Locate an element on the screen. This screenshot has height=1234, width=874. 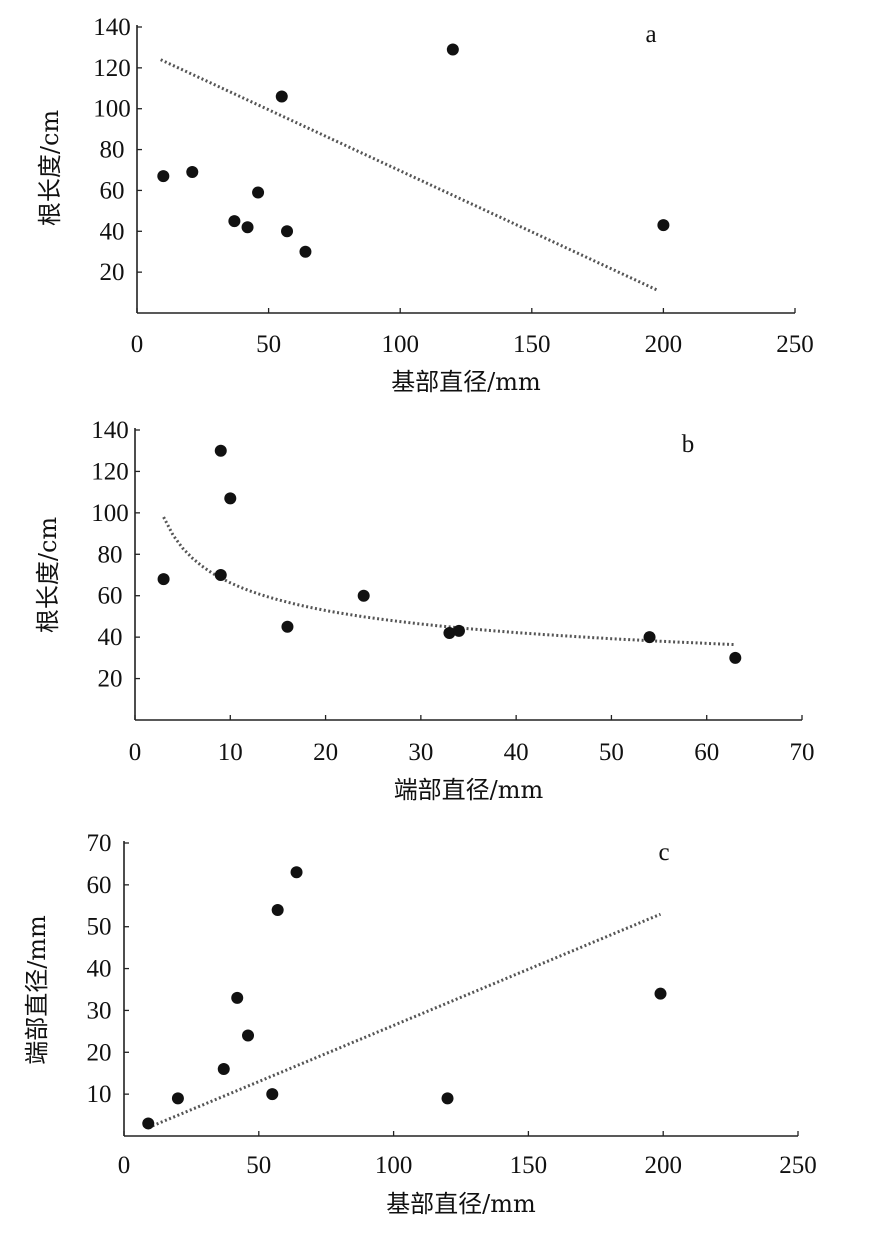
y-tick-label: 50 is located at coordinates (99, 927).